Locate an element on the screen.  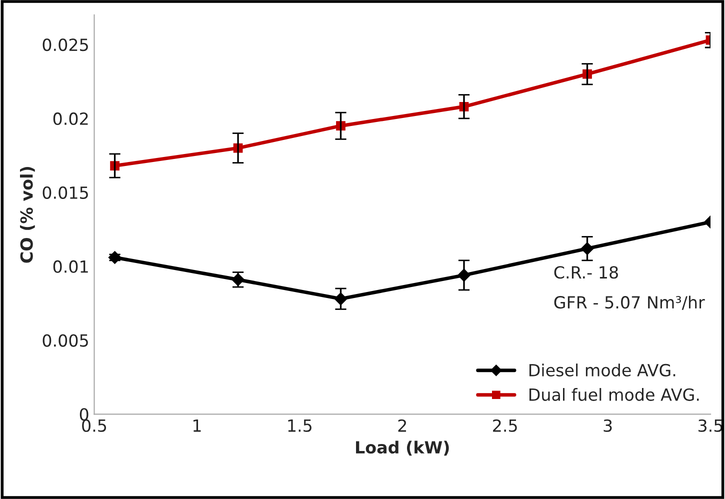
x-tick-label: 3.5 is located at coordinates (710, 425).